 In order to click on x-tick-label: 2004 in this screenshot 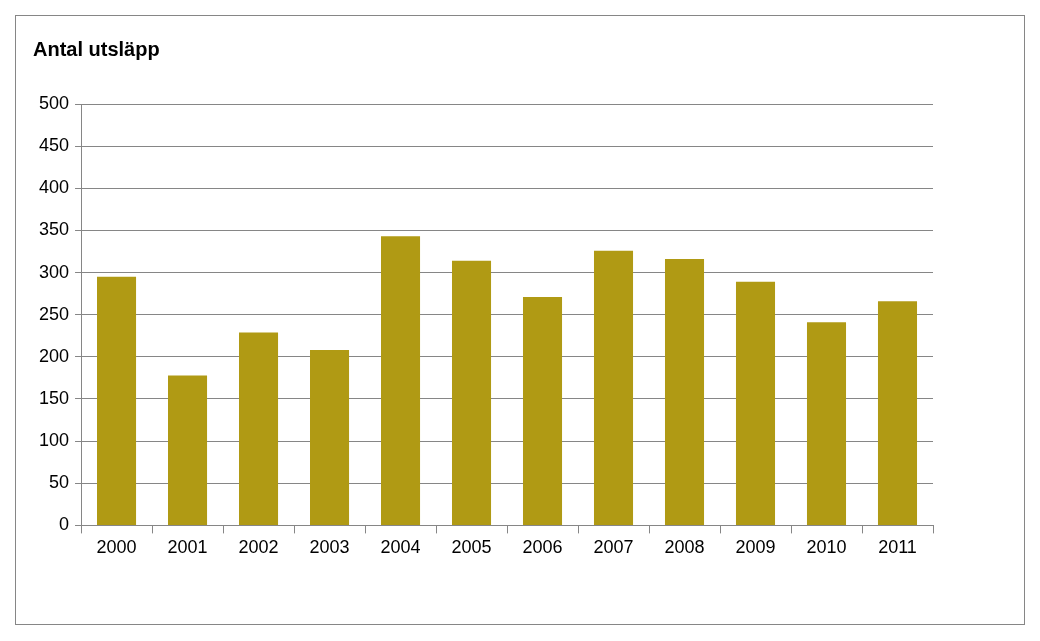, I will do `click(400, 547)`.